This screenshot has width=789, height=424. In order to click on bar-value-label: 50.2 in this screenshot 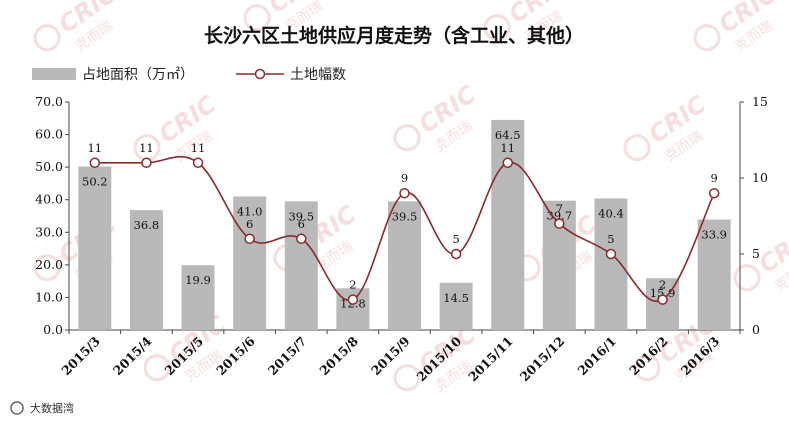, I will do `click(95, 181)`.